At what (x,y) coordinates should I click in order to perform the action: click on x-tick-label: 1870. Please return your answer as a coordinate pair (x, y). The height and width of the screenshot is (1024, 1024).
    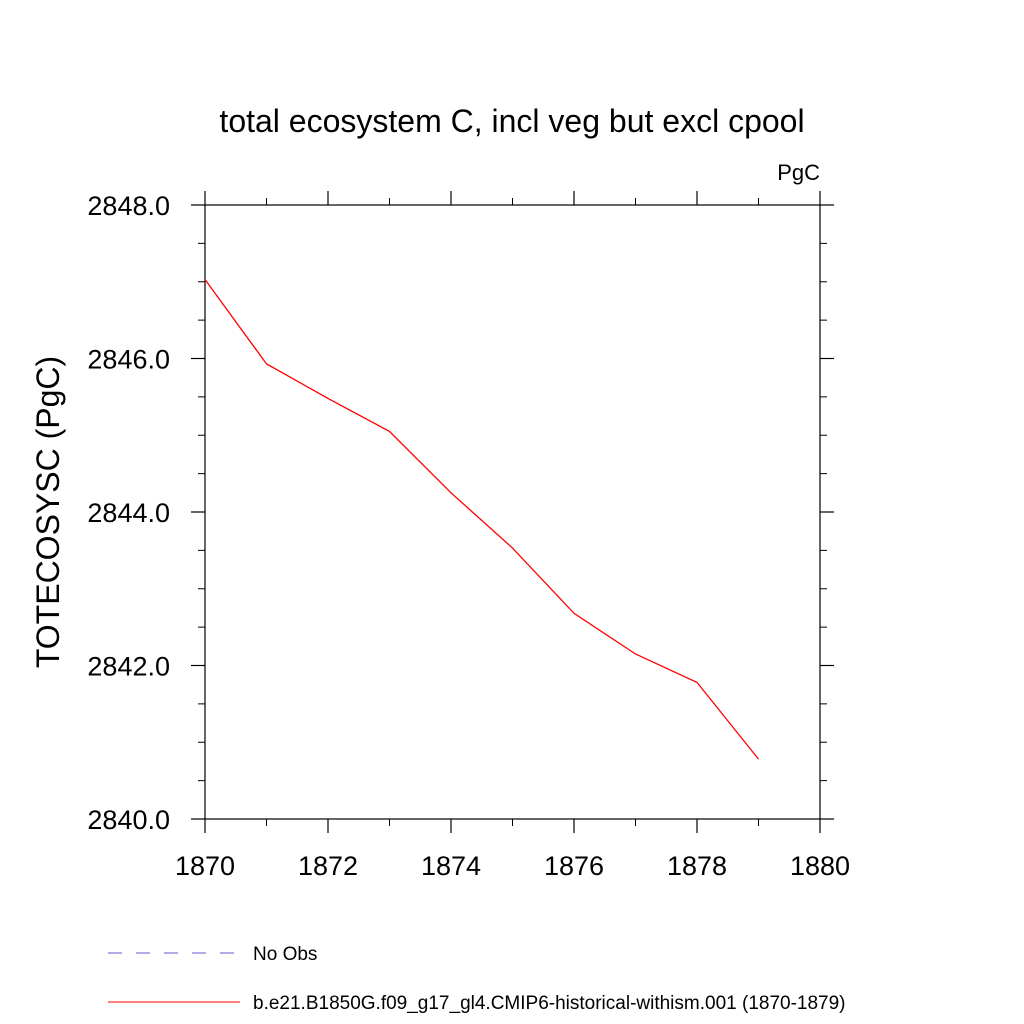
    Looking at the image, I should click on (205, 866).